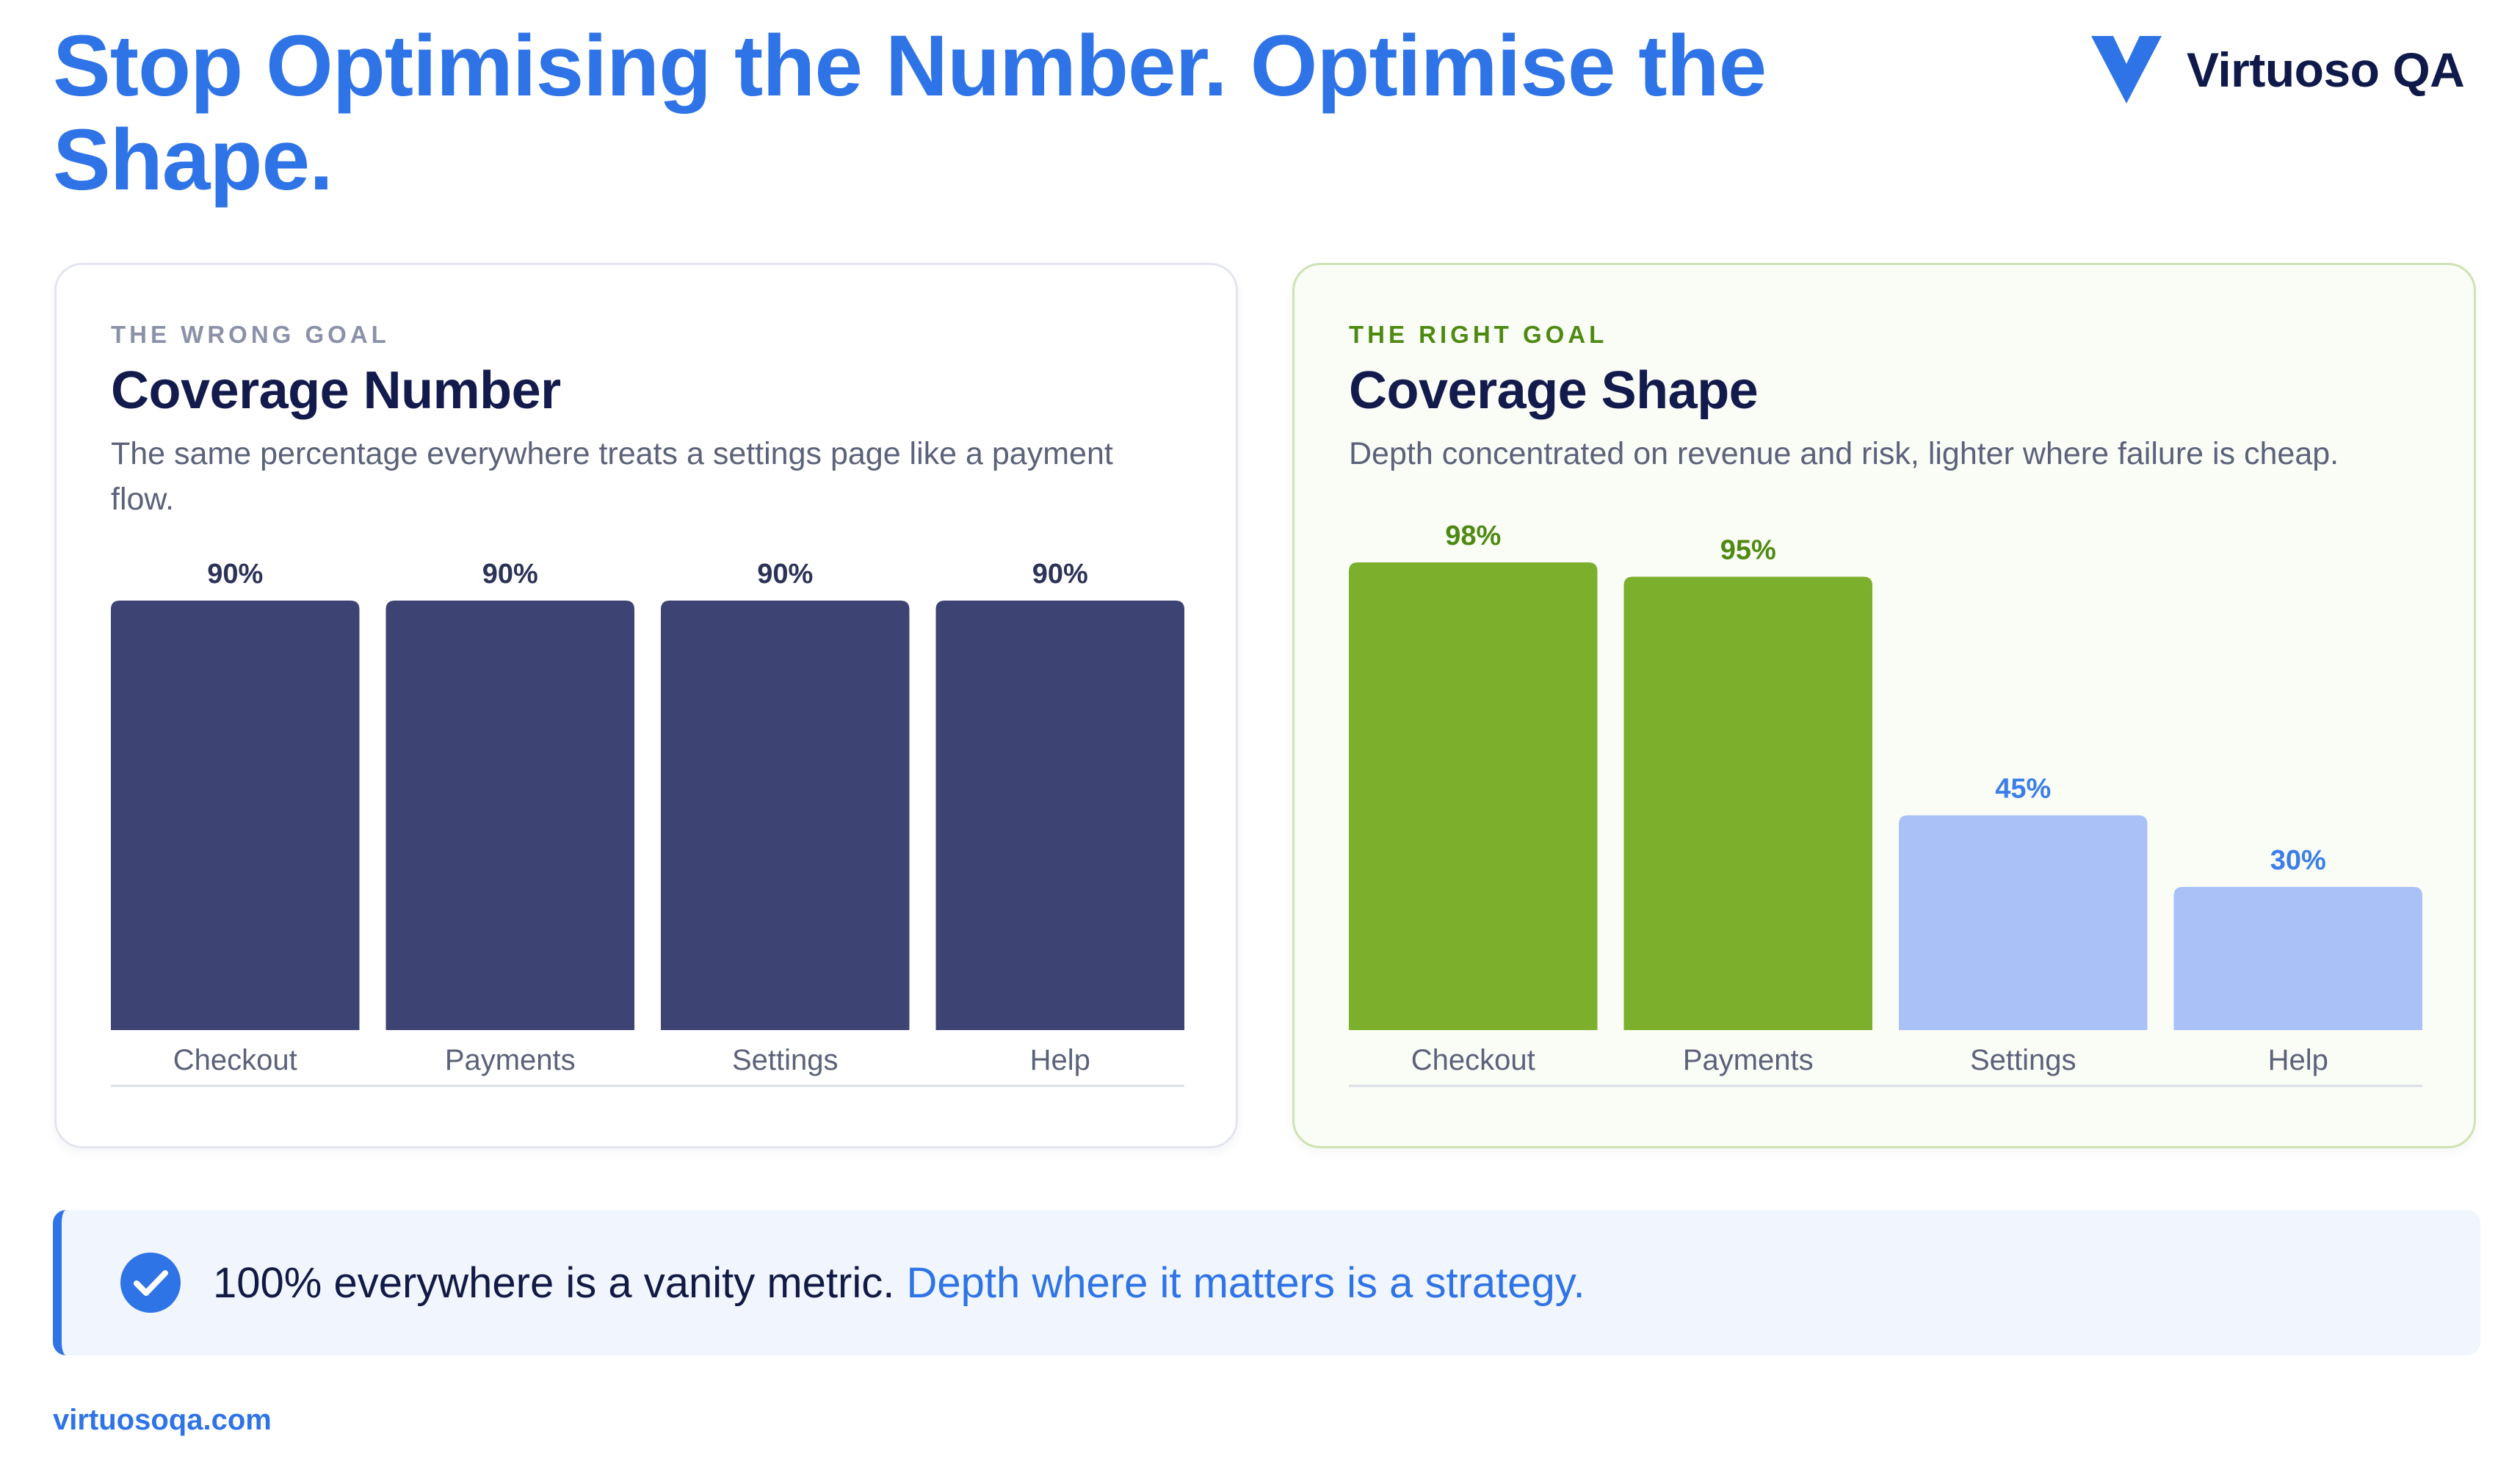 This screenshot has height=1464, width=2520. I want to click on brand-logo: Virtuoso QA, so click(2278, 70).